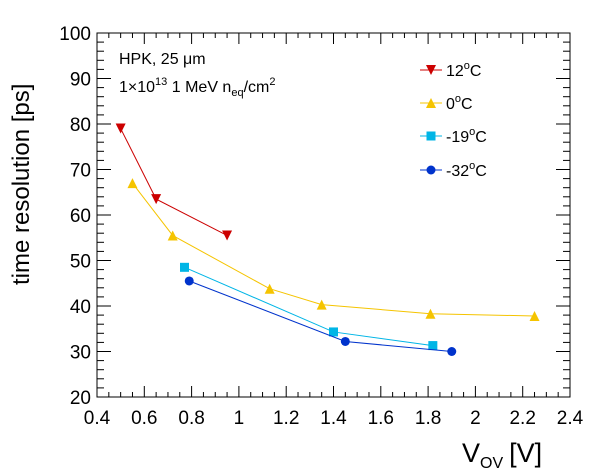 The height and width of the screenshot is (472, 596). I want to click on x-axis-title-sub: OV, so click(491, 463).